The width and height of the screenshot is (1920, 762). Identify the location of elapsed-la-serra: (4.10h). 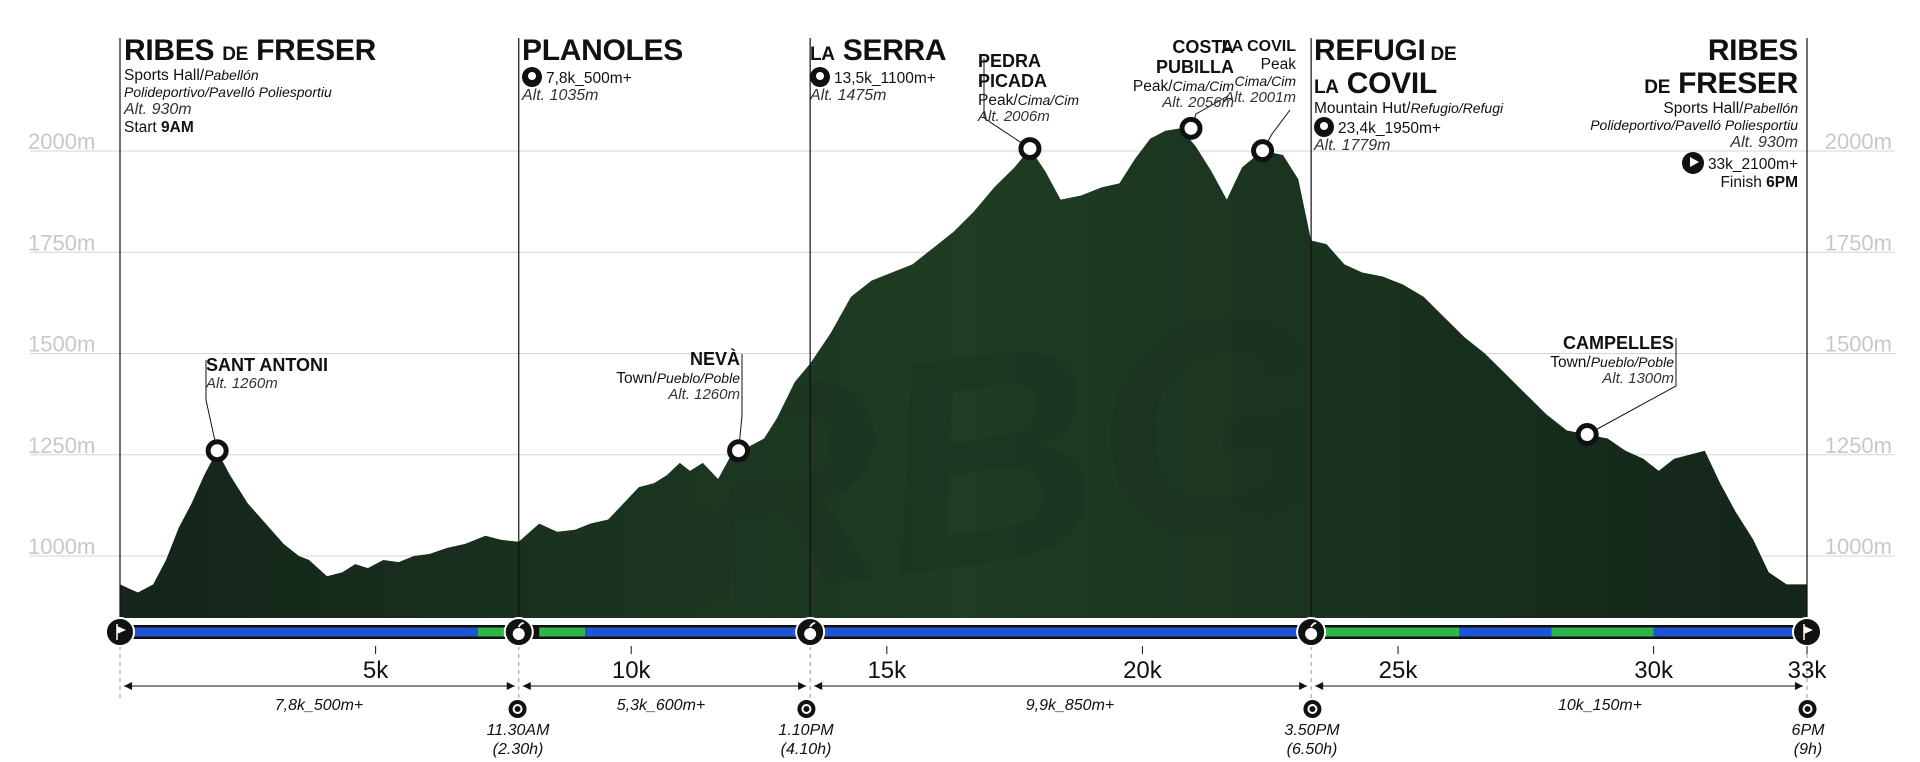
(806, 750).